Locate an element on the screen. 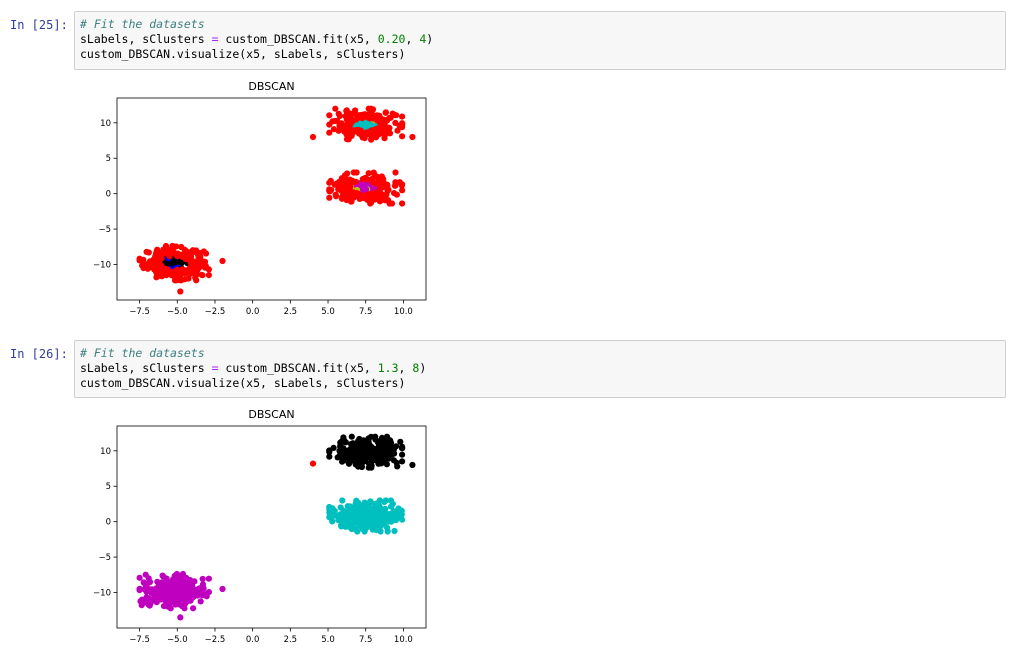  x-tick-label: −7.5 is located at coordinates (139, 312).